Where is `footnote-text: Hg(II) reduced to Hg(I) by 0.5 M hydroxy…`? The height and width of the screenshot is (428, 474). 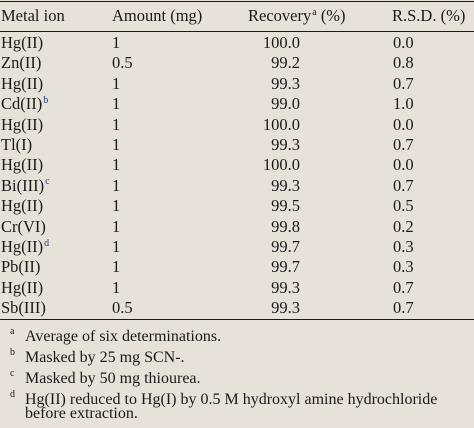 footnote-text: Hg(II) reduced to Hg(I) by 0.5 M hydroxy… is located at coordinates (231, 399).